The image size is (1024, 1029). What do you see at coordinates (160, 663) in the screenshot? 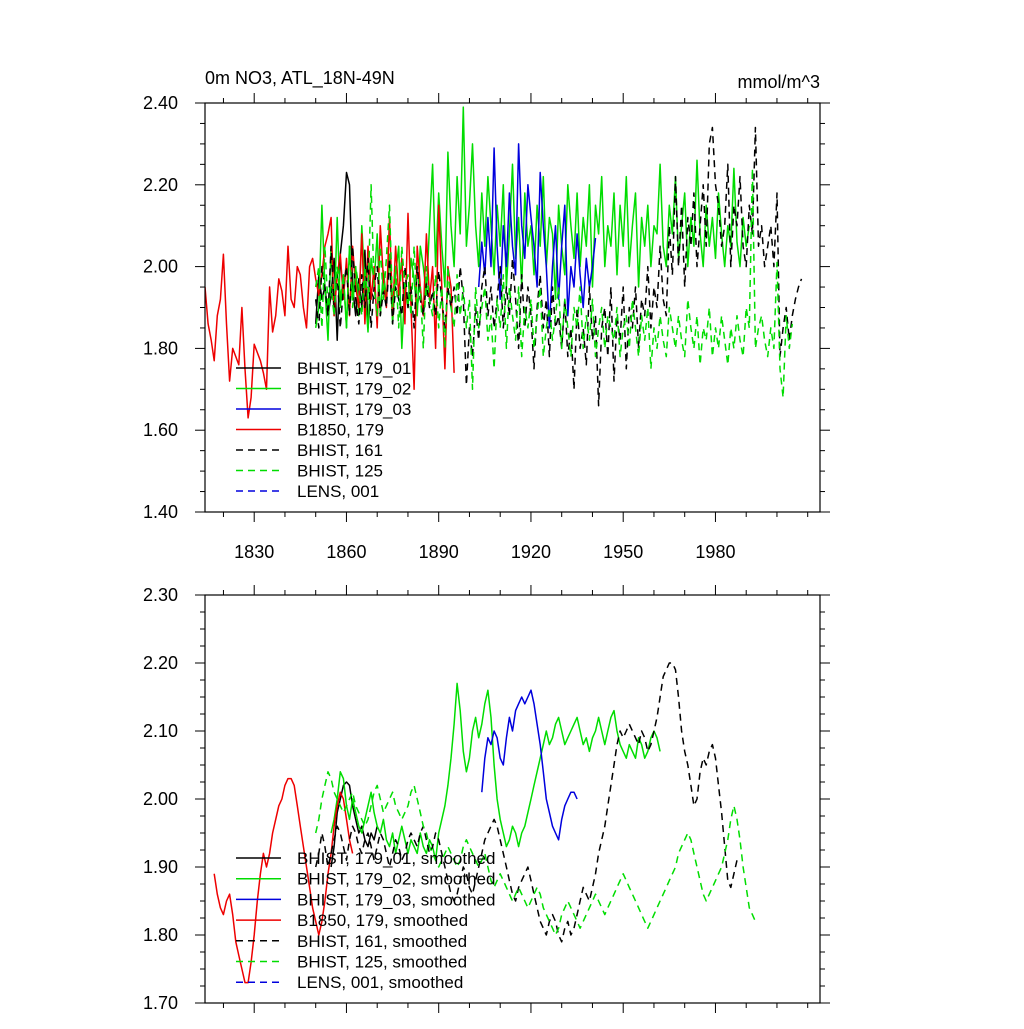
I see `bottom-y-tick-label: 2.20` at bounding box center [160, 663].